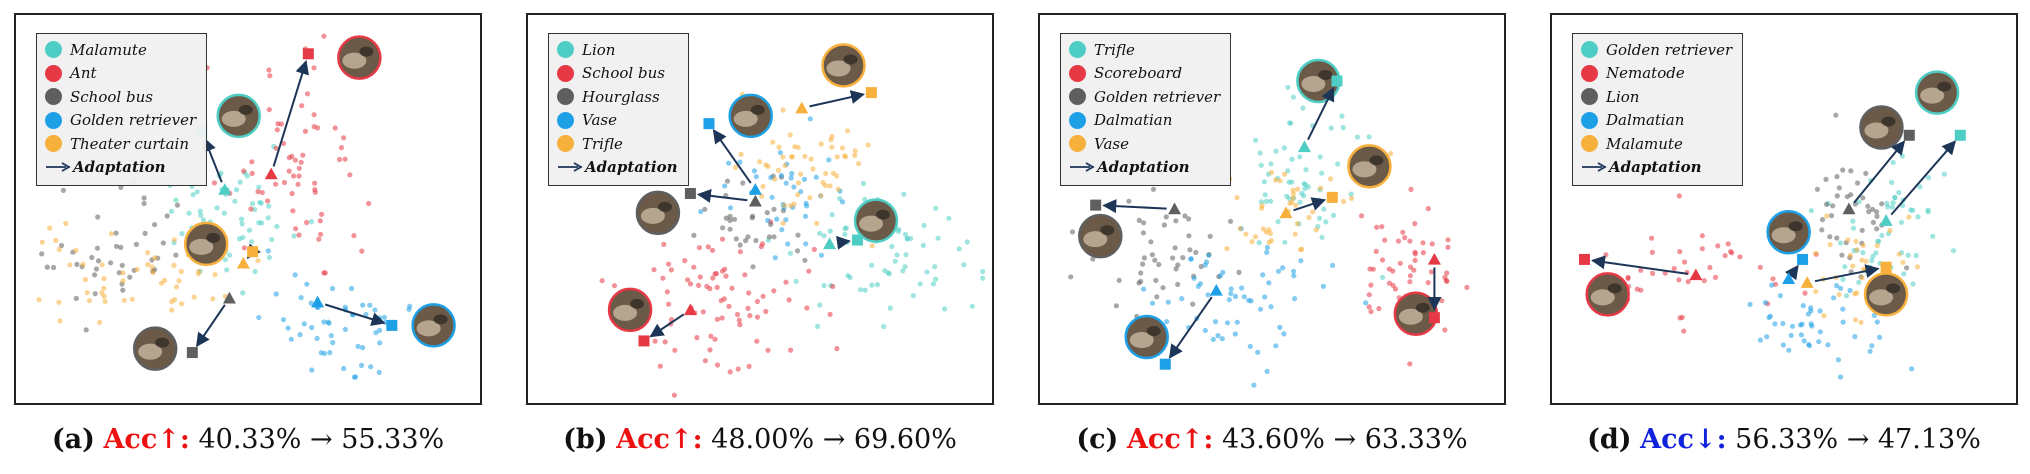 The height and width of the screenshot is (474, 2030). I want to click on legend-entry-adaptation: Adaptation, so click(1144, 168).